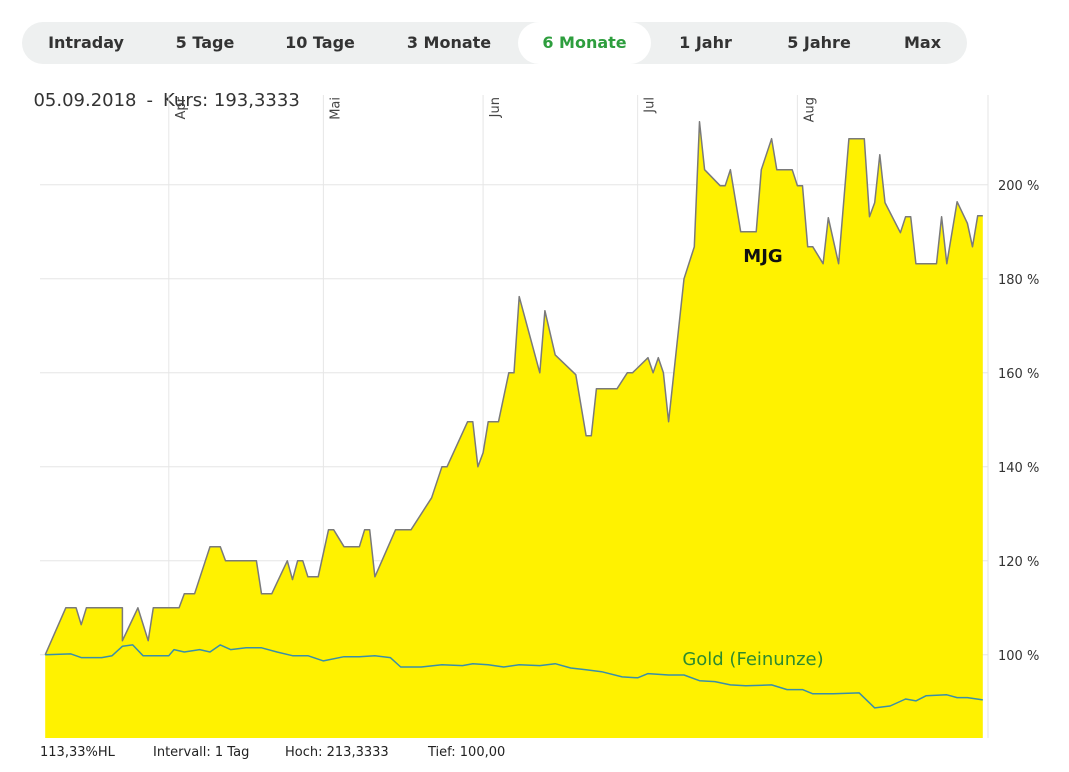 This screenshot has height=772, width=1069. Describe the element at coordinates (922, 42) in the screenshot. I see `range-tab: Max` at that location.